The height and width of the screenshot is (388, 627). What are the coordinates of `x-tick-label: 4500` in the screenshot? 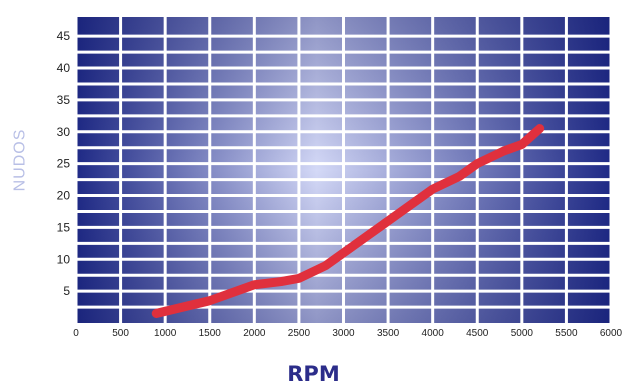 It's located at (477, 333).